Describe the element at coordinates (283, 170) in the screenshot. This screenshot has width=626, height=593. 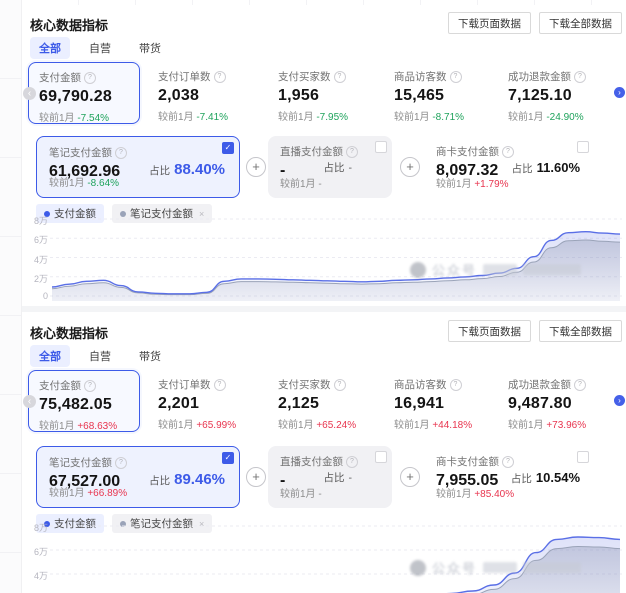
I see `channel-value: -` at that location.